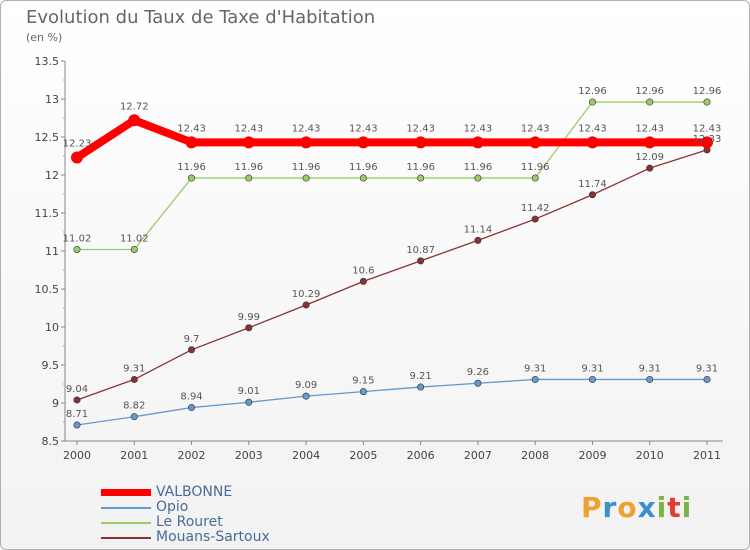 This screenshot has width=750, height=550. I want to click on series-line-valbonne, so click(392, 139).